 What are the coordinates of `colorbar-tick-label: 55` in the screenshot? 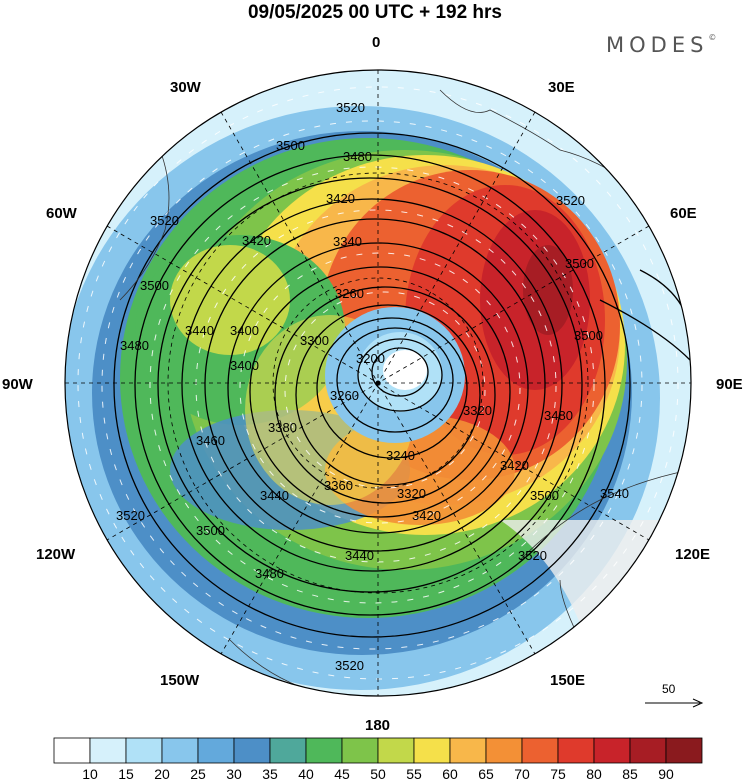 It's located at (414, 774).